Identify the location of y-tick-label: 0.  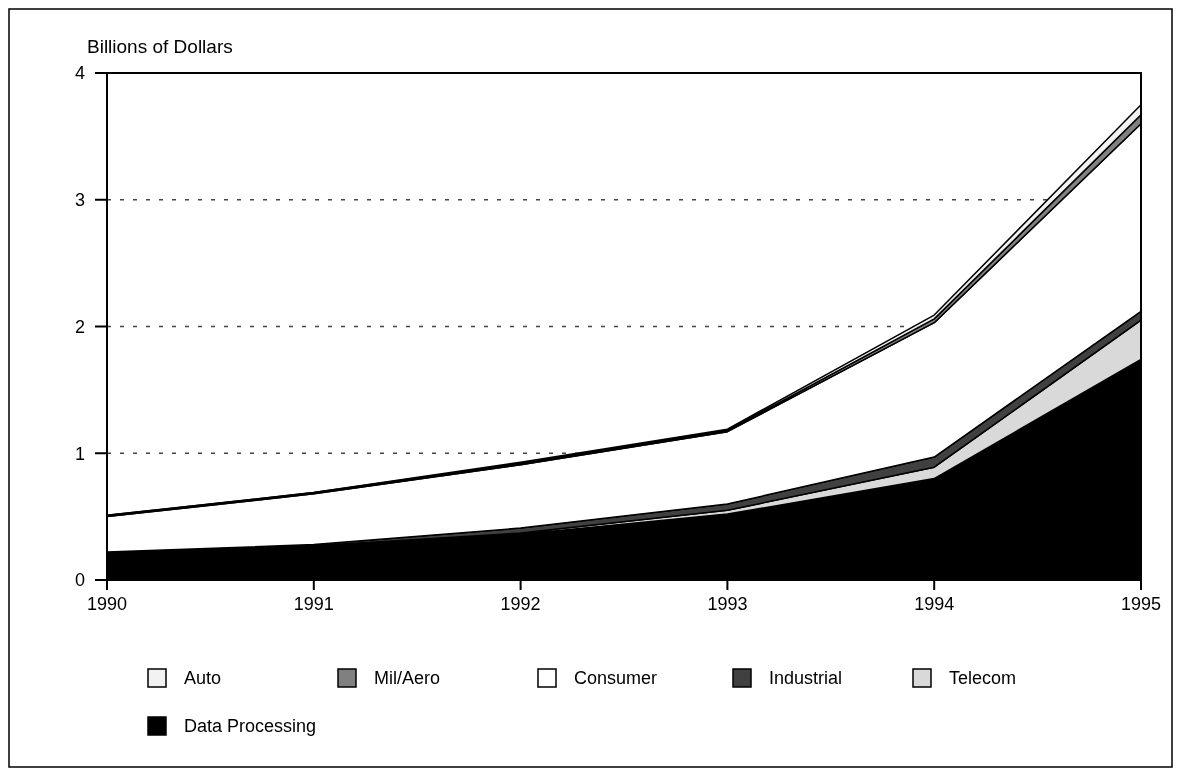
(79, 580).